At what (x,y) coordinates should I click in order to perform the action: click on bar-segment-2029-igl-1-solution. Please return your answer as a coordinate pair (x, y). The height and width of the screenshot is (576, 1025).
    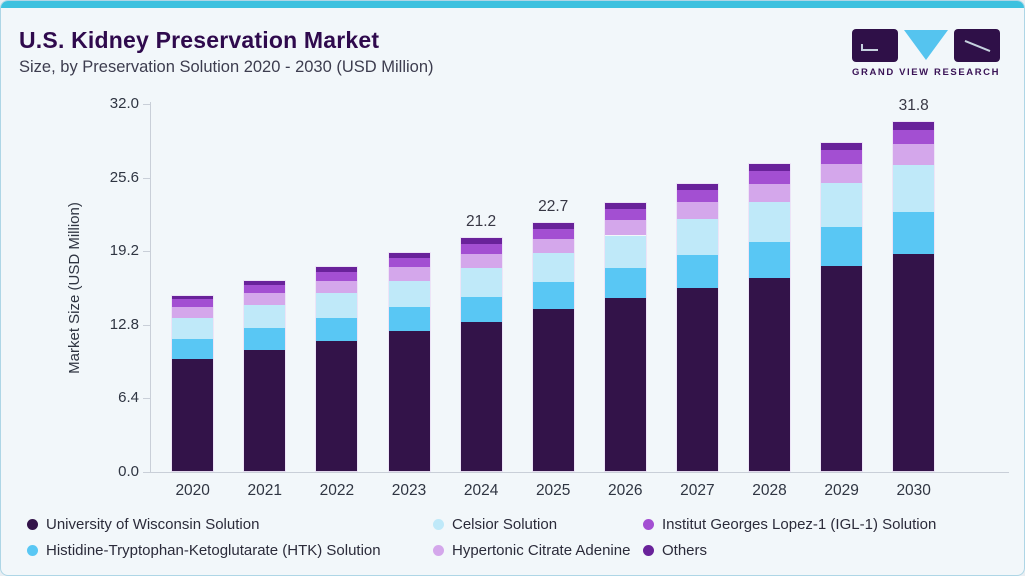
    Looking at the image, I should click on (842, 157).